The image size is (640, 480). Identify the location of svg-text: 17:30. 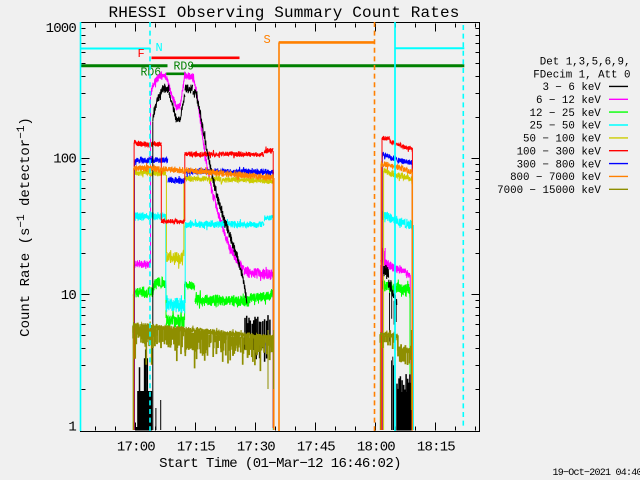
(256, 448).